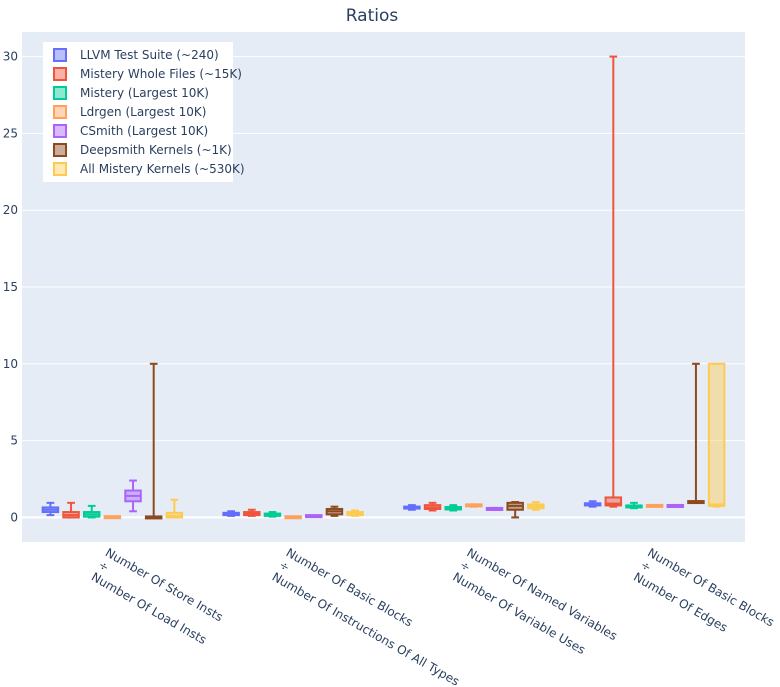  What do you see at coordinates (149, 55) in the screenshot?
I see `legend-label: LLVM Test Suite (~240)` at bounding box center [149, 55].